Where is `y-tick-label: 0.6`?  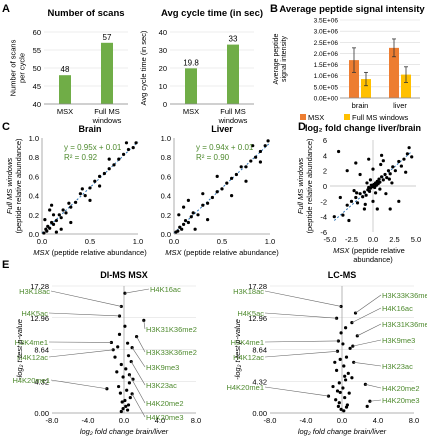
y-tick-label: 0.6 is located at coordinates (166, 176).